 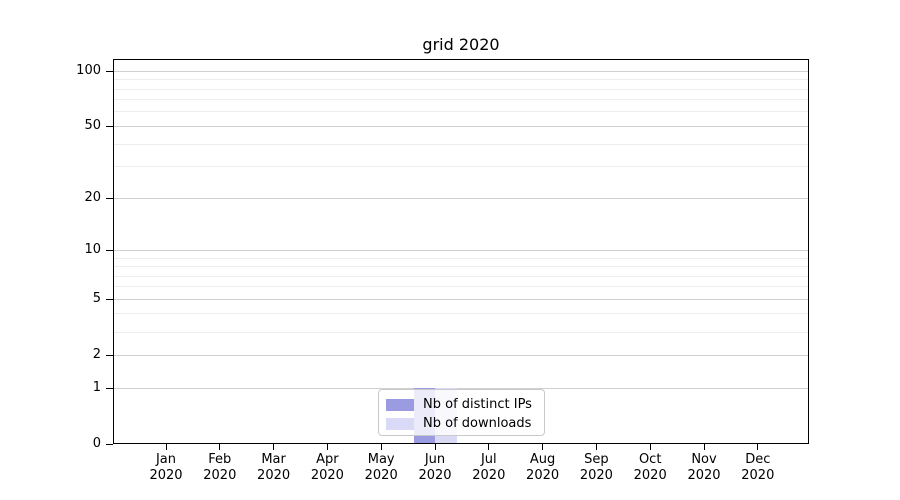 I want to click on x-tick-month: Mar, so click(x=273, y=459).